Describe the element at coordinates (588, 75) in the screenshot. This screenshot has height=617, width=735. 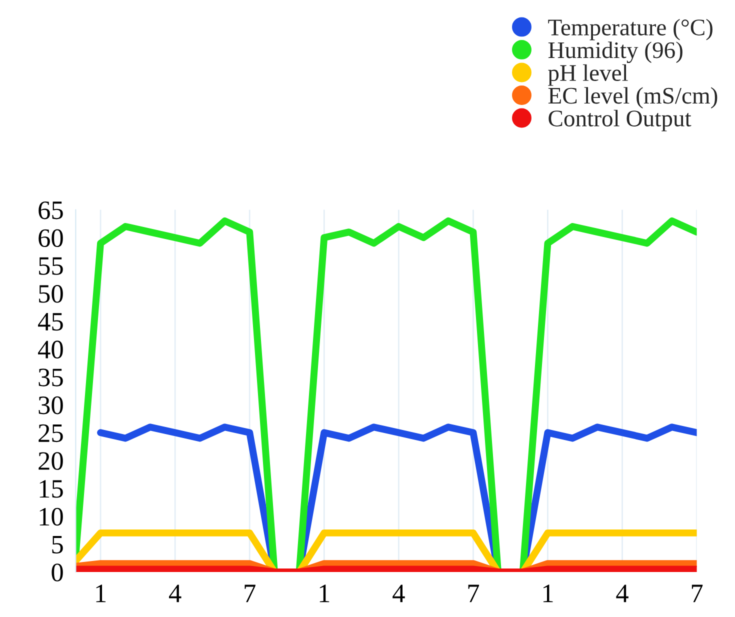
I see `legend-label: pH level` at that location.